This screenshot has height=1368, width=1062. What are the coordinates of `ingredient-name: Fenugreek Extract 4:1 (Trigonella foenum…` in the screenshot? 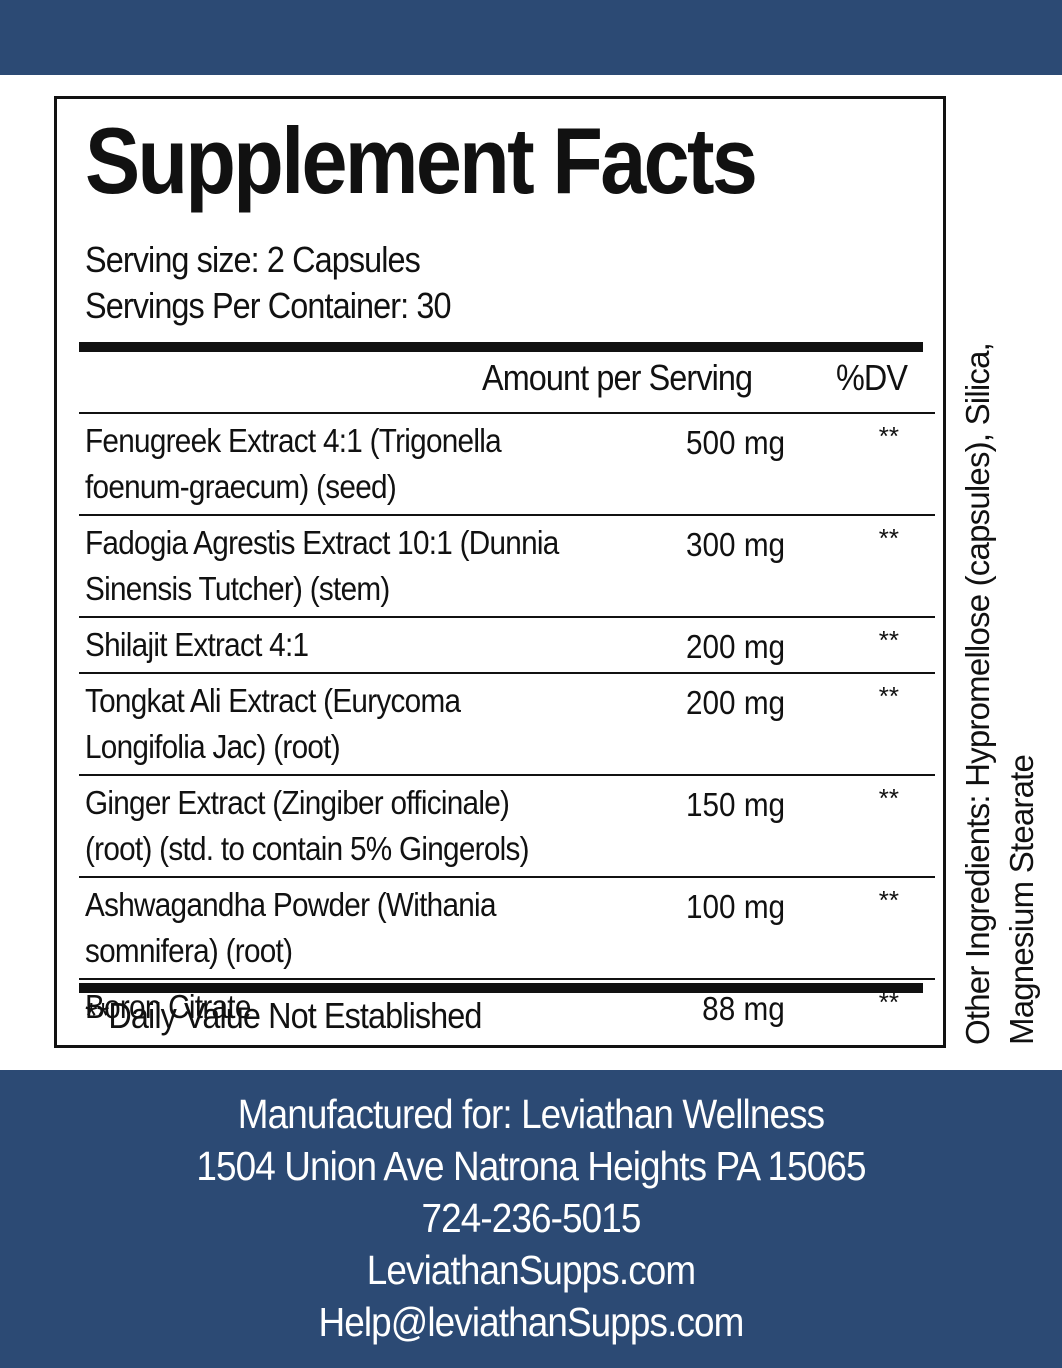 It's located at (293, 463).